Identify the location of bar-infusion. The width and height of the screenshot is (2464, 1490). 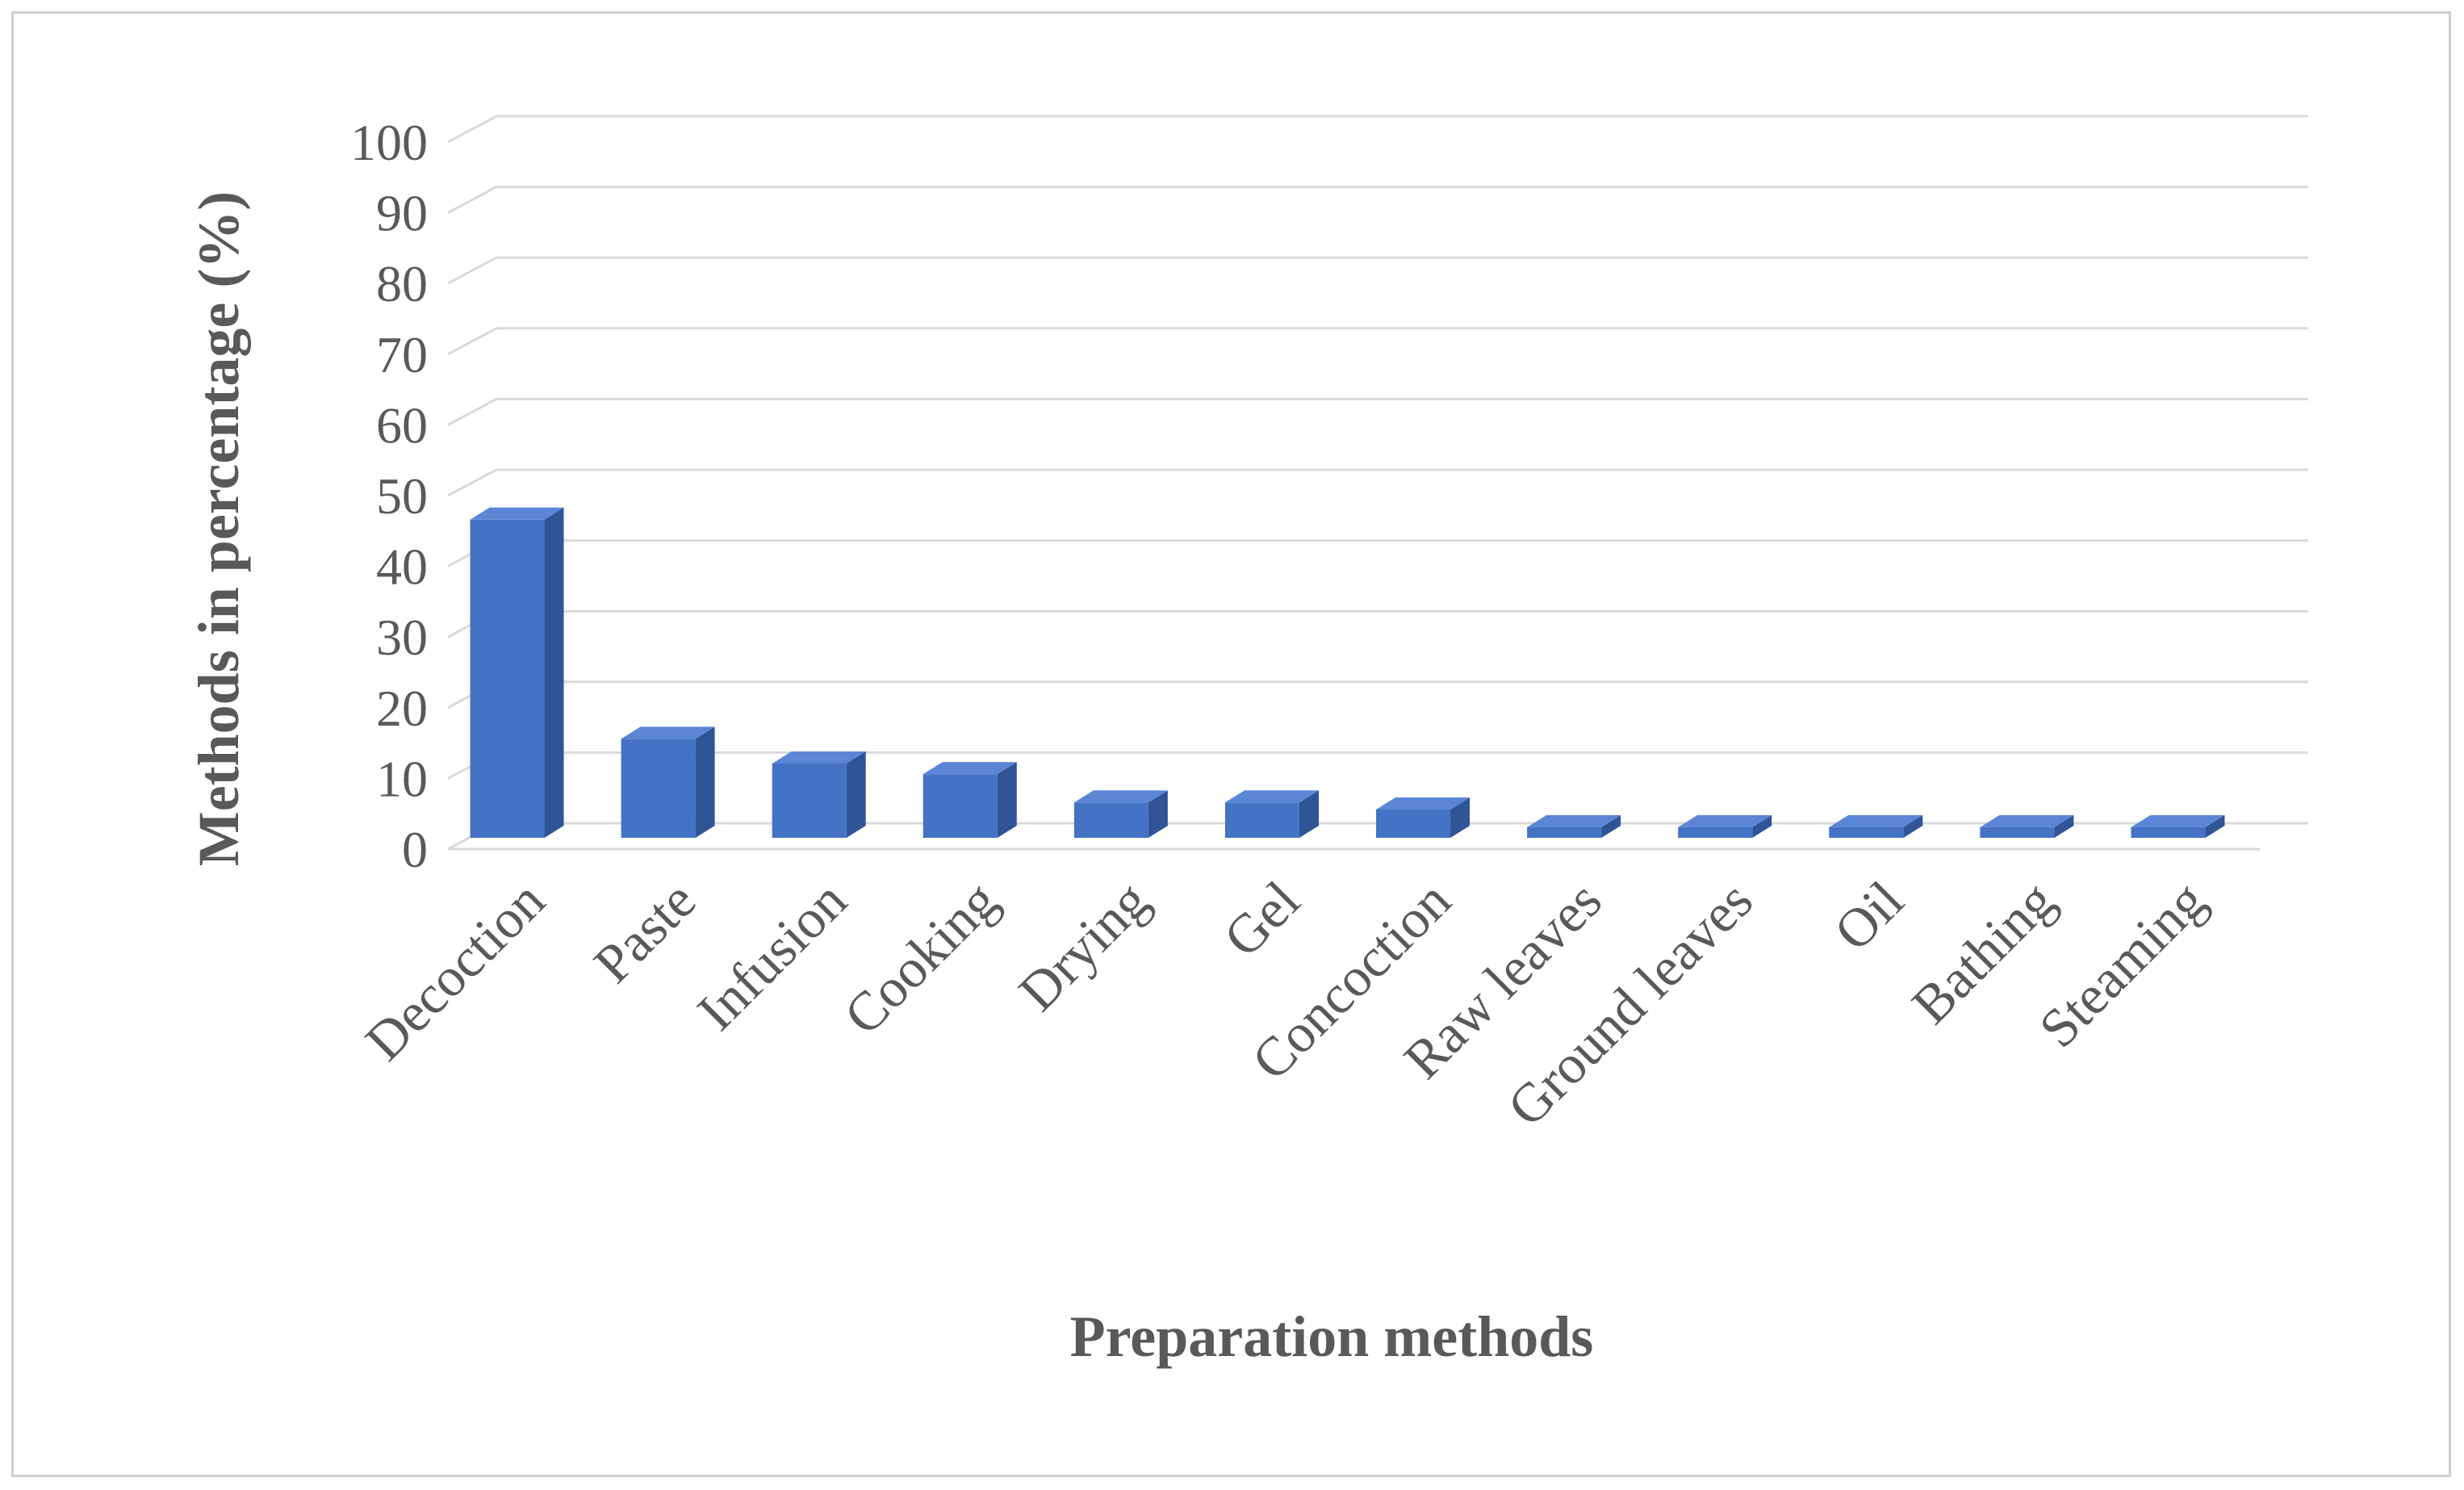
(819, 794).